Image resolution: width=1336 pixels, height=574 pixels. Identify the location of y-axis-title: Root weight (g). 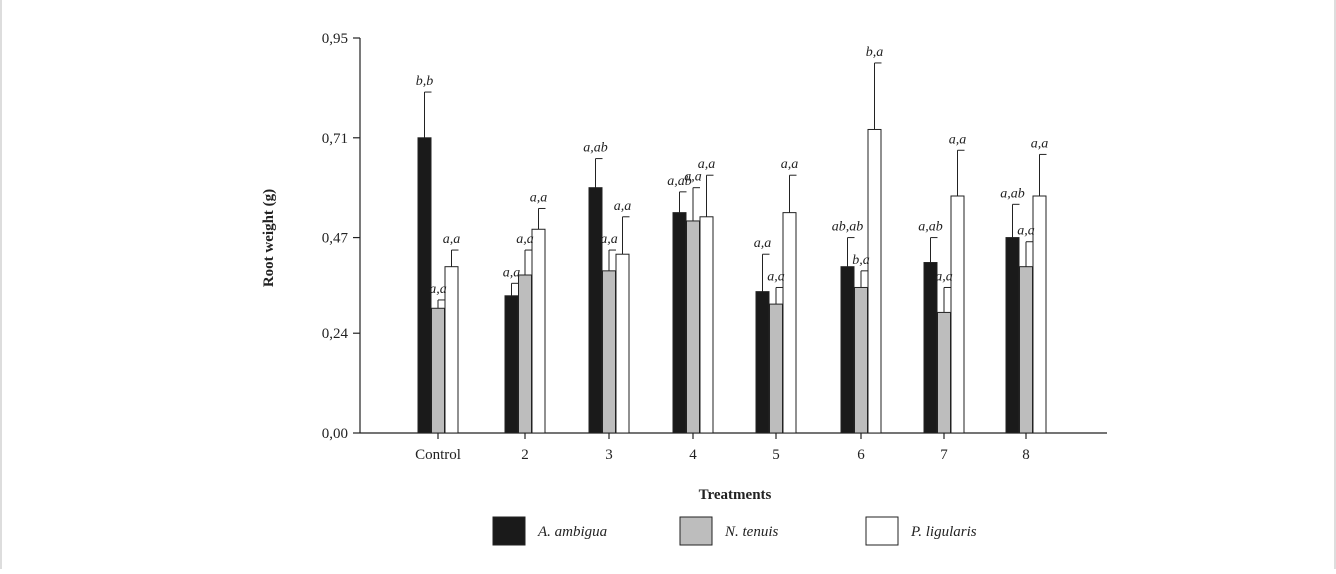
(269, 238).